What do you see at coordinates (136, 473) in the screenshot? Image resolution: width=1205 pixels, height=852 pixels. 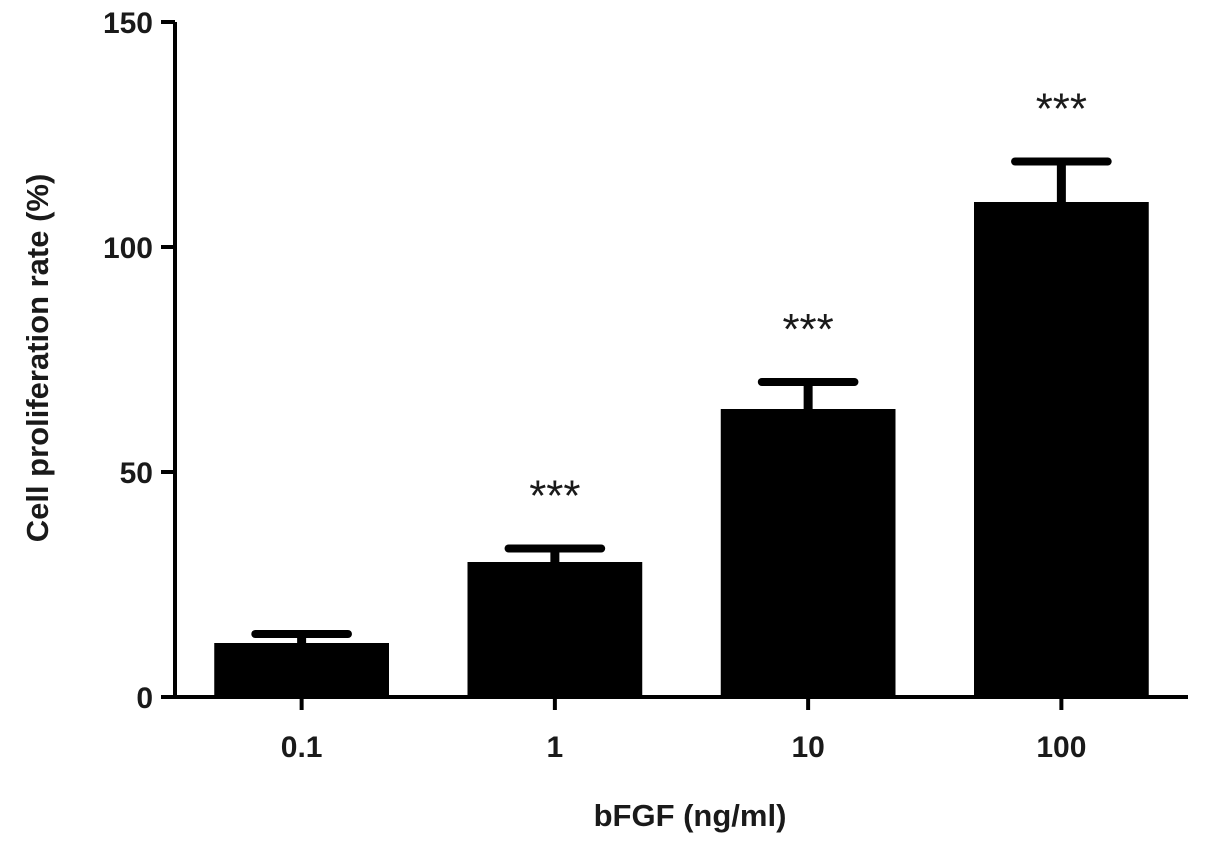 I see `y-tick-label: 50` at bounding box center [136, 473].